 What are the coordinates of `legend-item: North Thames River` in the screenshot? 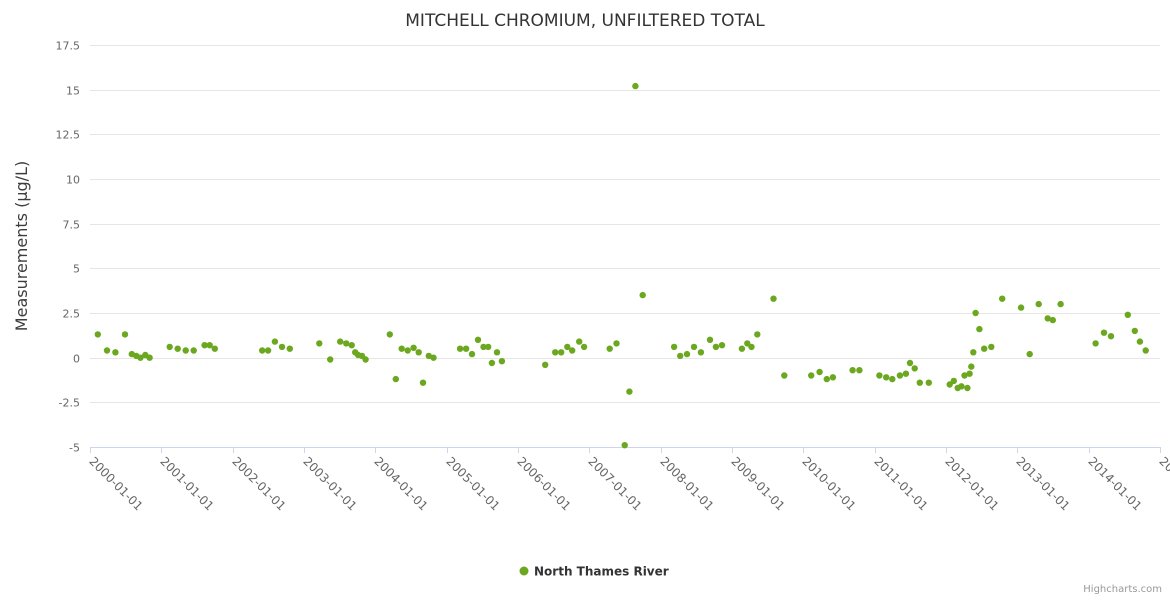 It's located at (594, 572).